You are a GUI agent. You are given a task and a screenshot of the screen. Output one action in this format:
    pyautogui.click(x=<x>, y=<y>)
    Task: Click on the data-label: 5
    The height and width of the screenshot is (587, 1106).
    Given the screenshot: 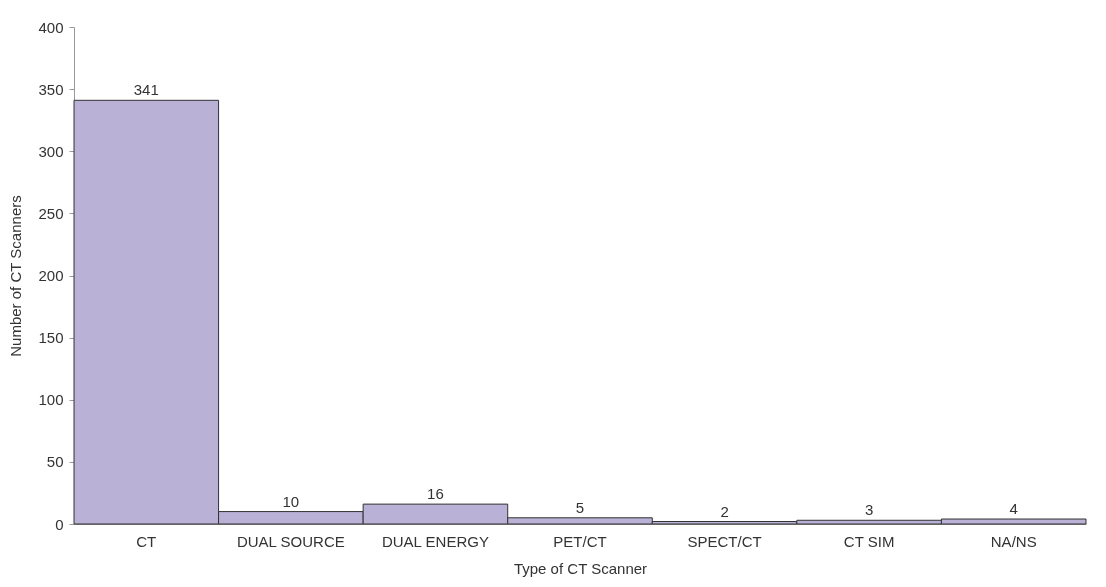 What is the action you would take?
    pyautogui.click(x=580, y=507)
    